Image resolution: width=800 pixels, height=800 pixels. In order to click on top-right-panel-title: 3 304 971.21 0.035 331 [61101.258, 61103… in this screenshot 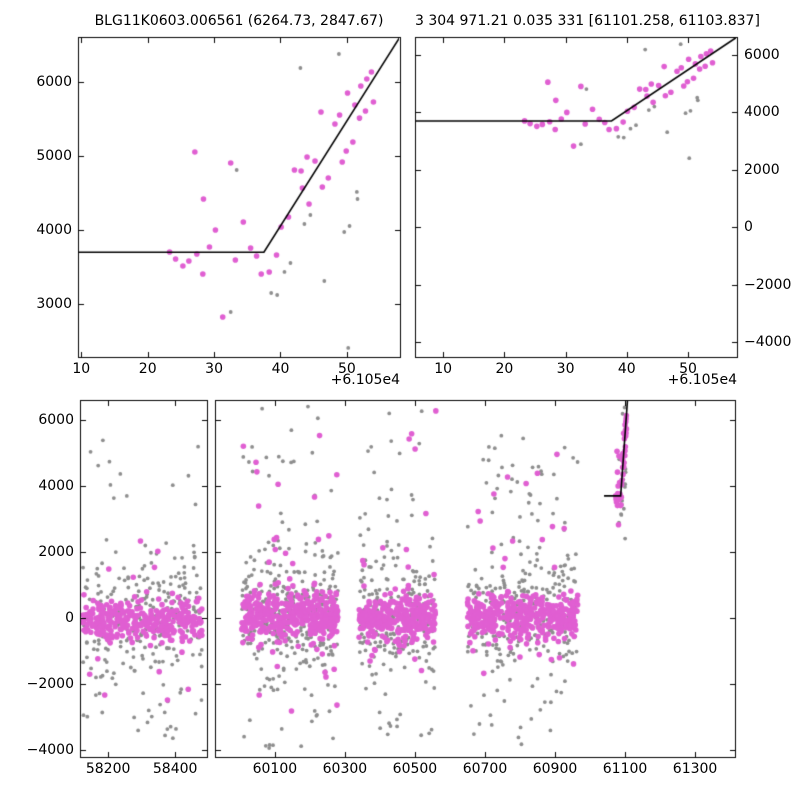, I will do `click(587, 21)`.